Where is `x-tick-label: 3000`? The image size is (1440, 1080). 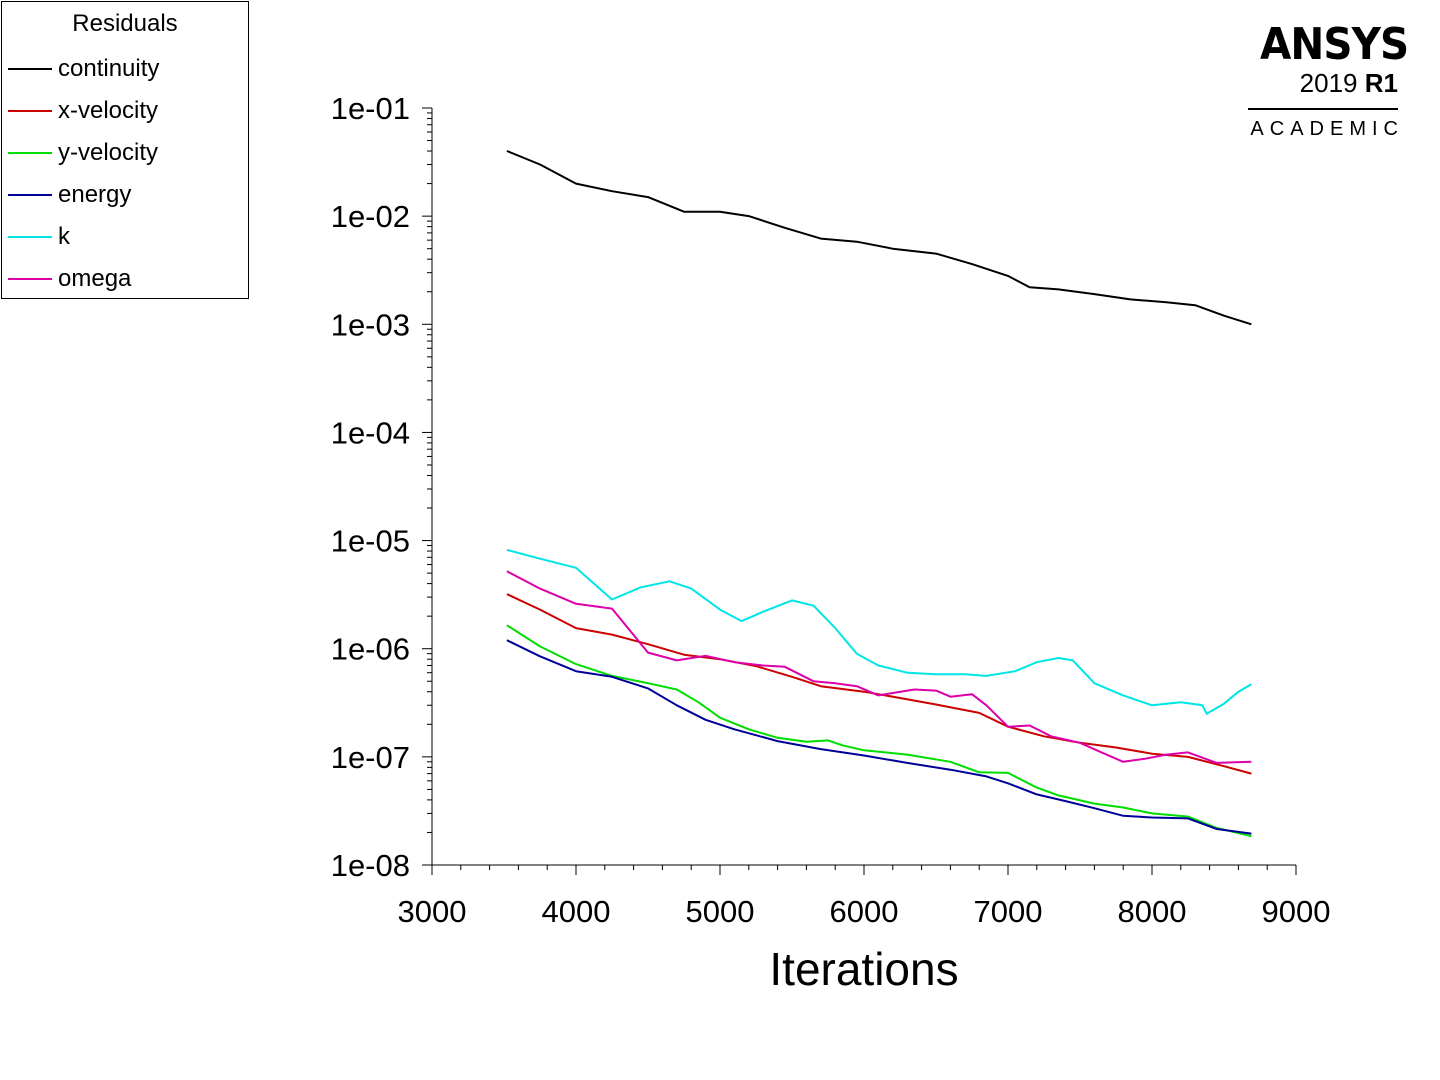
x-tick-label: 3000 is located at coordinates (432, 911).